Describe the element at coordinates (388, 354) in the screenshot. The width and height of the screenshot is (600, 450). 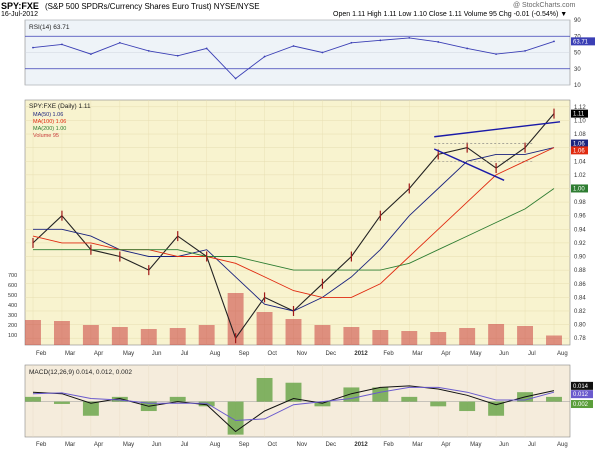
I see `price-x-label: Feb` at that location.